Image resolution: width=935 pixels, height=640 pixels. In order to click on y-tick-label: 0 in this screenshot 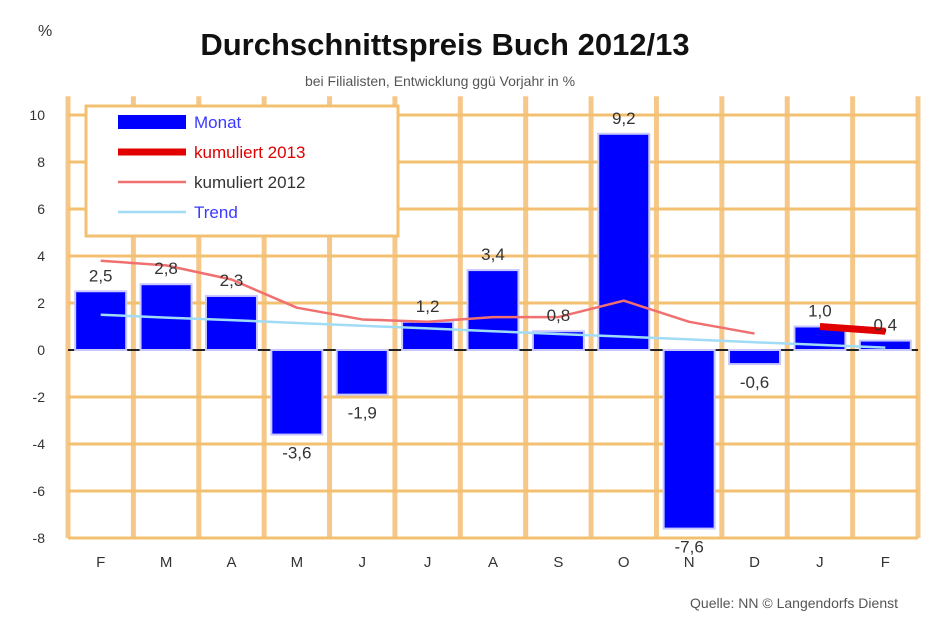, I will do `click(41, 350)`.